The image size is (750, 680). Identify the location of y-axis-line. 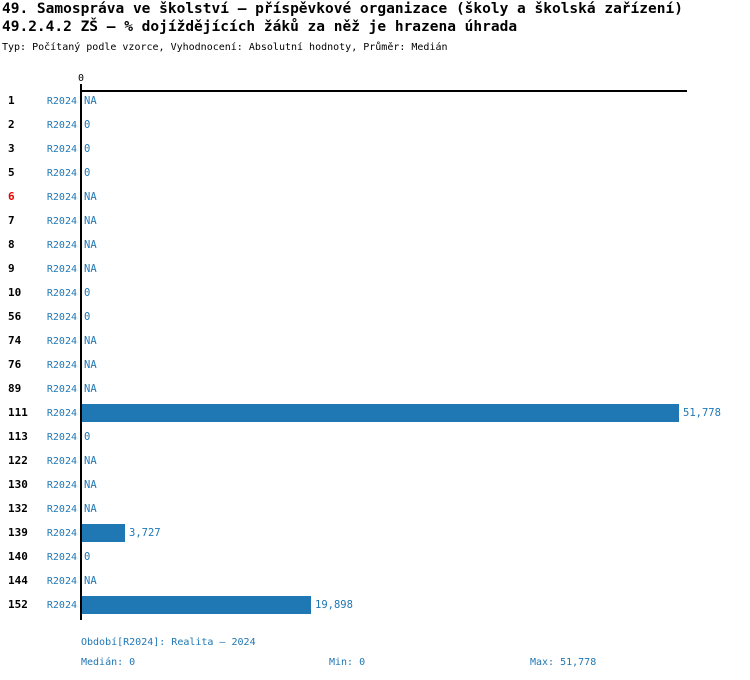
(81, 352).